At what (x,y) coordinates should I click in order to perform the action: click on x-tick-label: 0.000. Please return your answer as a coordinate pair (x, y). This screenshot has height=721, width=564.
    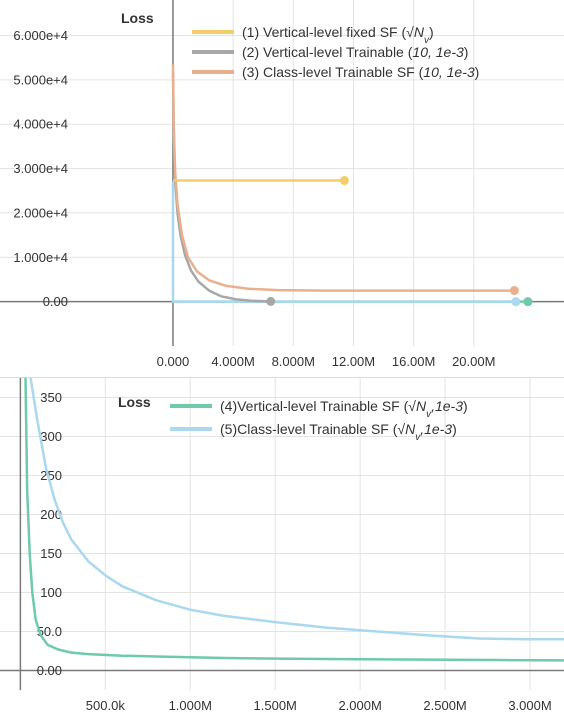
    Looking at the image, I should click on (173, 361).